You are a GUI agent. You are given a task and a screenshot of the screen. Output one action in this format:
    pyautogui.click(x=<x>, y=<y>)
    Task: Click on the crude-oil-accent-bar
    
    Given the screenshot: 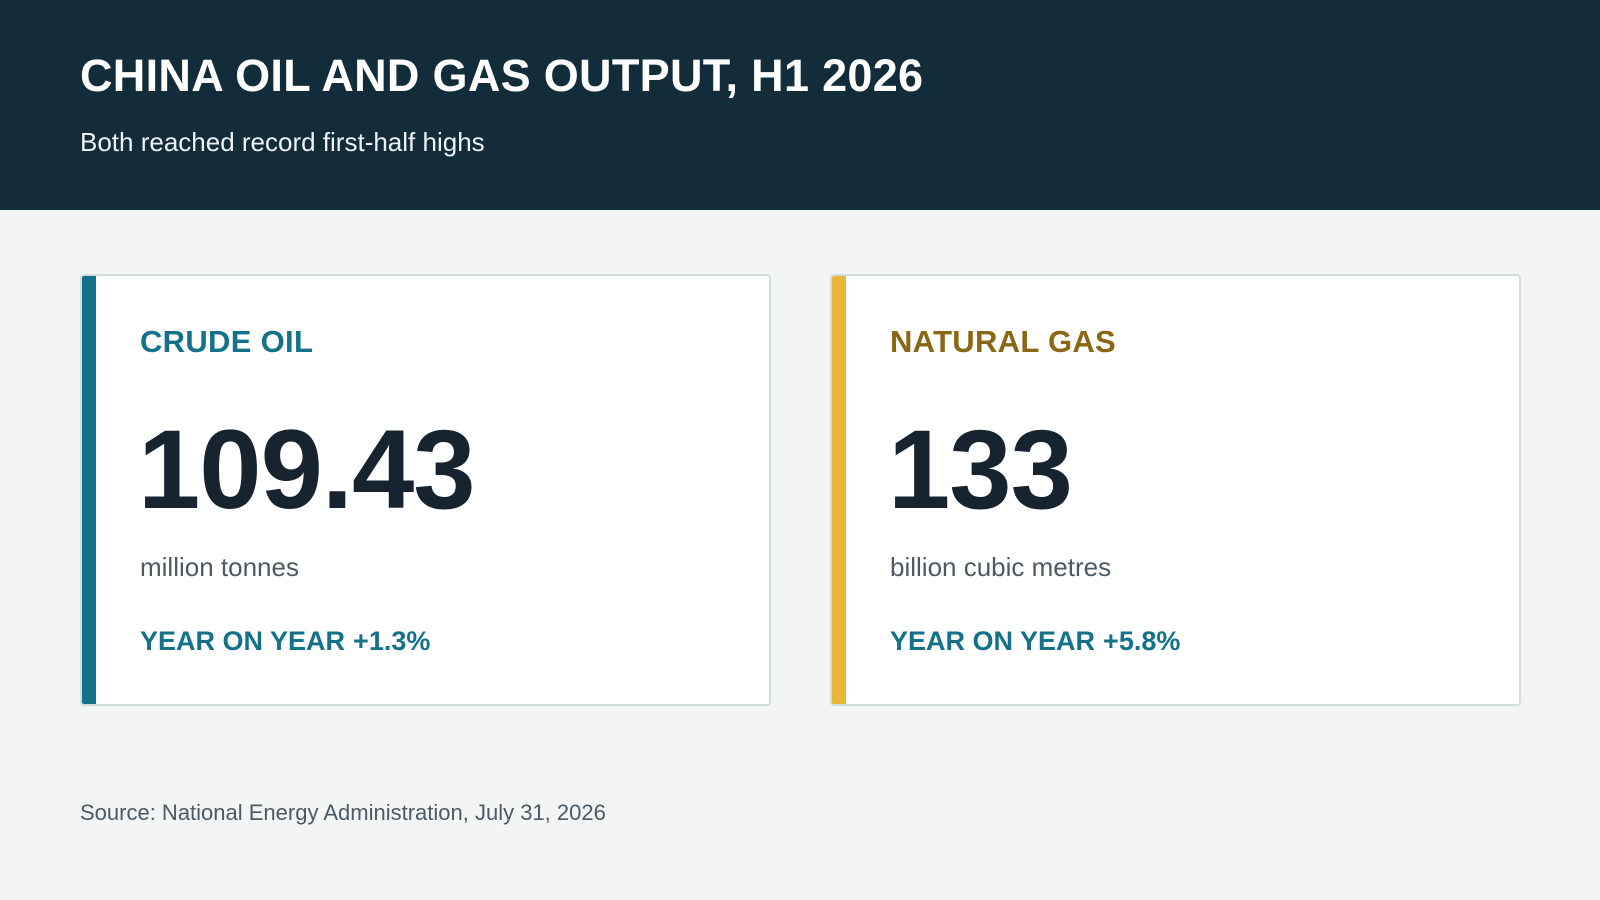 What is the action you would take?
    pyautogui.click(x=89, y=490)
    